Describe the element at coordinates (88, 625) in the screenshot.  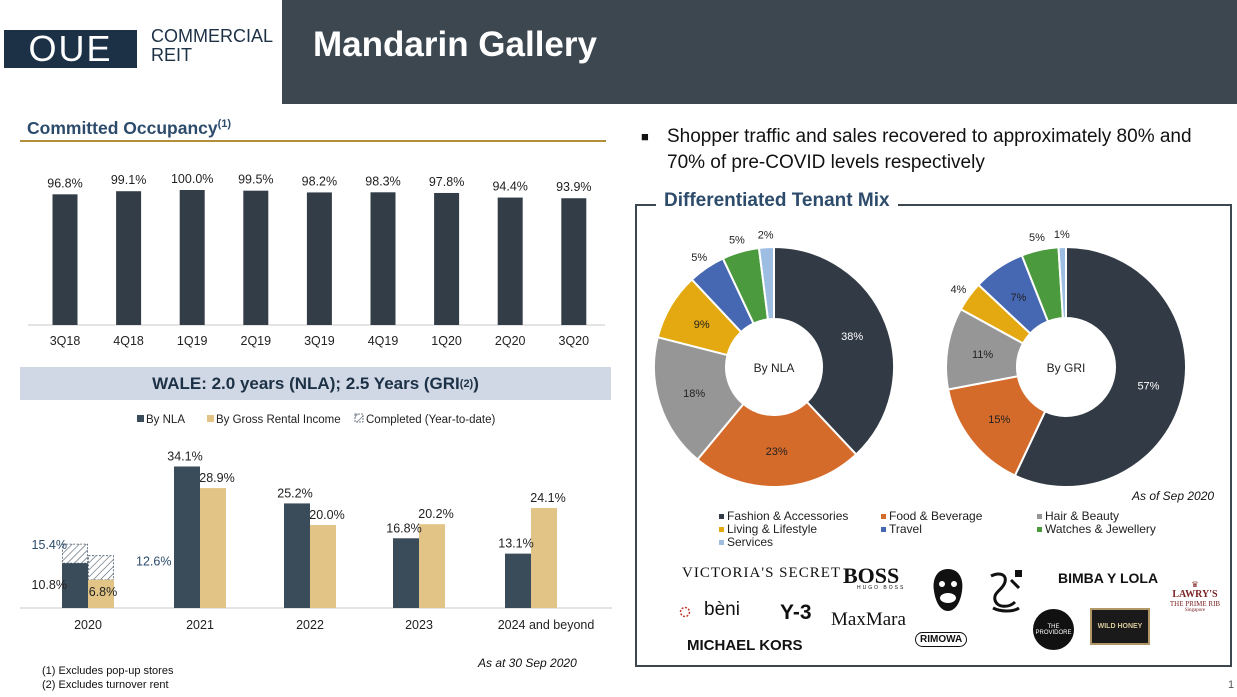
I see `wale-x-label: 2020` at that location.